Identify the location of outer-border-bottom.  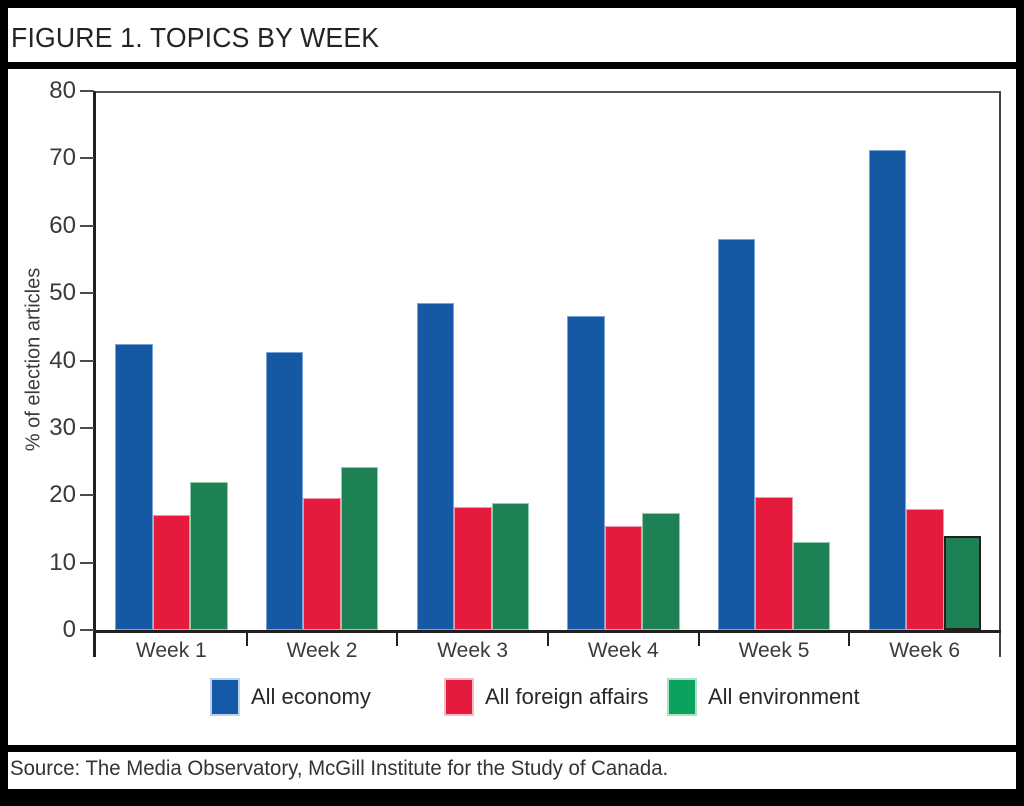
(512, 797).